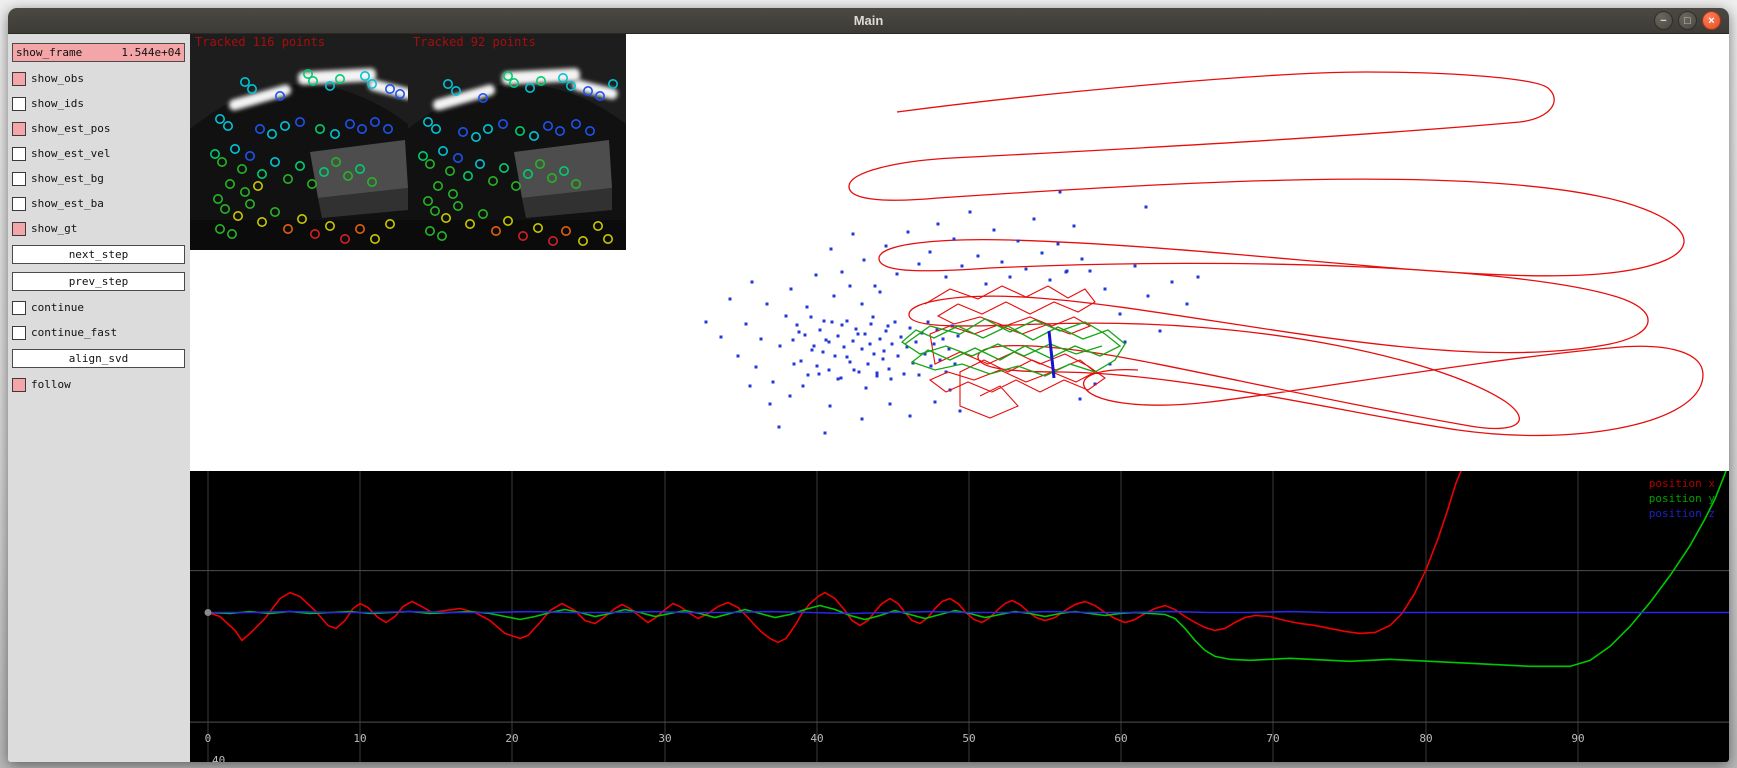 The height and width of the screenshot is (768, 1737). Describe the element at coordinates (1663, 20) in the screenshot. I see `minimize-button: −` at that location.